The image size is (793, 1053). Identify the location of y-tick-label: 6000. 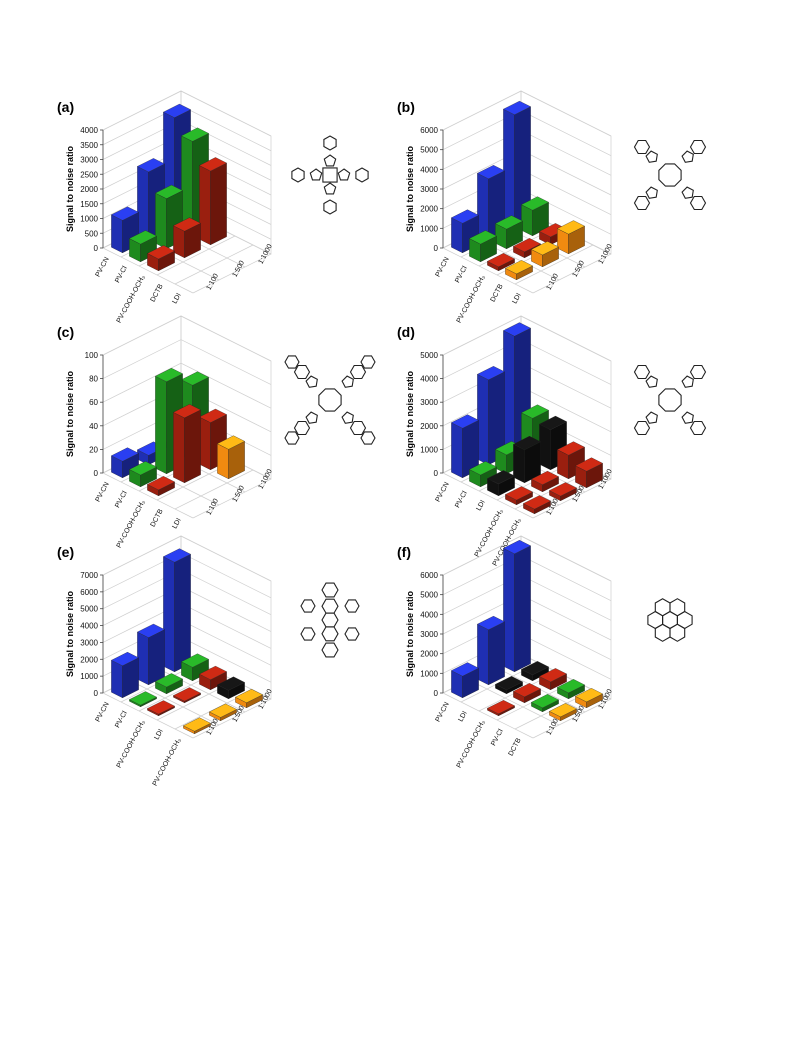
(429, 575).